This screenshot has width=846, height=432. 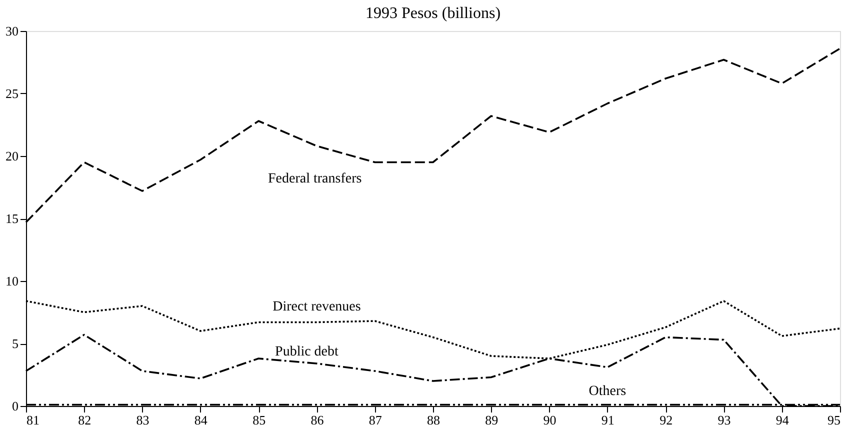 I want to click on x-tick-label: 81, so click(x=33, y=420).